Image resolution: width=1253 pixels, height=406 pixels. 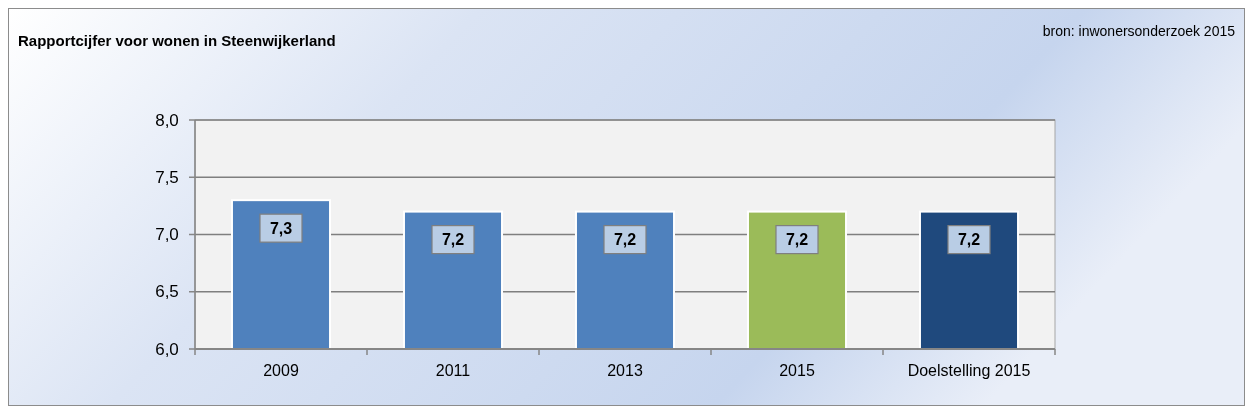 What do you see at coordinates (167, 177) in the screenshot?
I see `y-tick-label: 7,5` at bounding box center [167, 177].